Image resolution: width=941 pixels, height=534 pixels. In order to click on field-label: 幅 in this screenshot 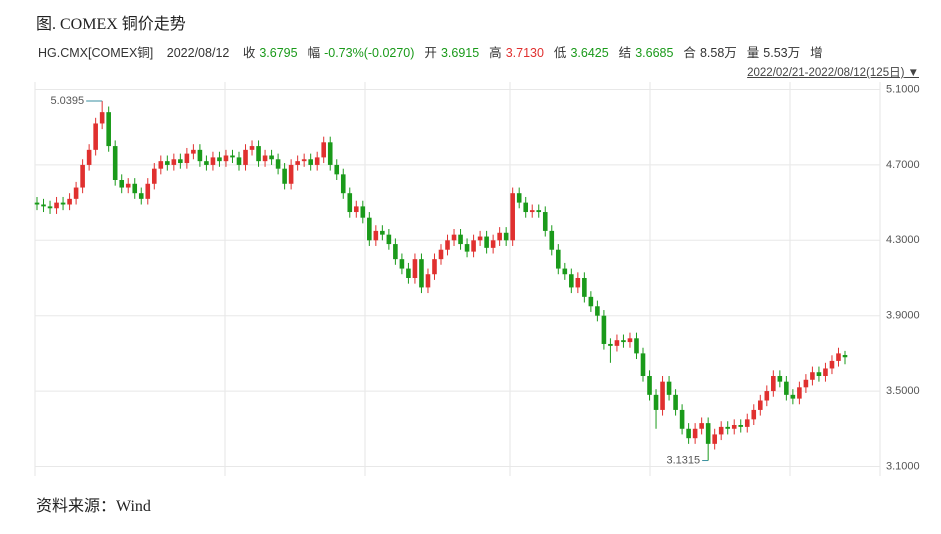, I will do `click(314, 53)`.